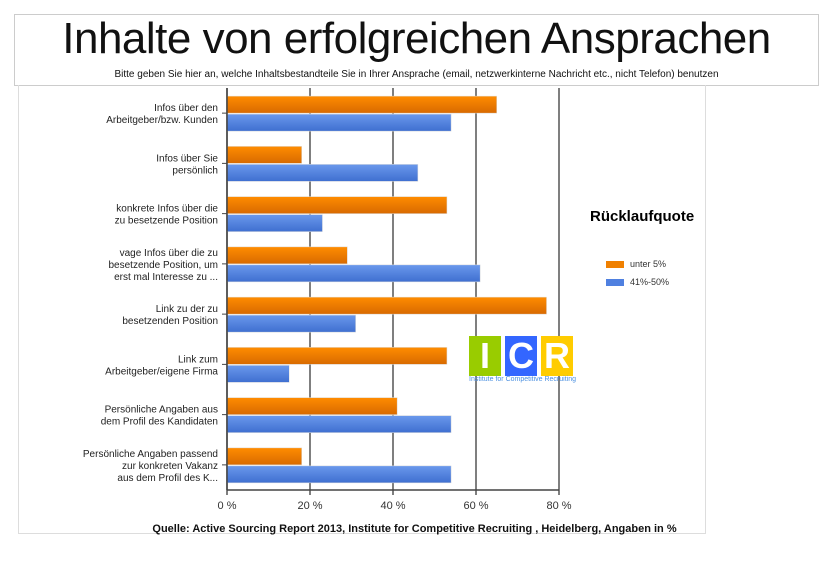  I want to click on category-label: zur konkreten Vakanz, so click(170, 466).